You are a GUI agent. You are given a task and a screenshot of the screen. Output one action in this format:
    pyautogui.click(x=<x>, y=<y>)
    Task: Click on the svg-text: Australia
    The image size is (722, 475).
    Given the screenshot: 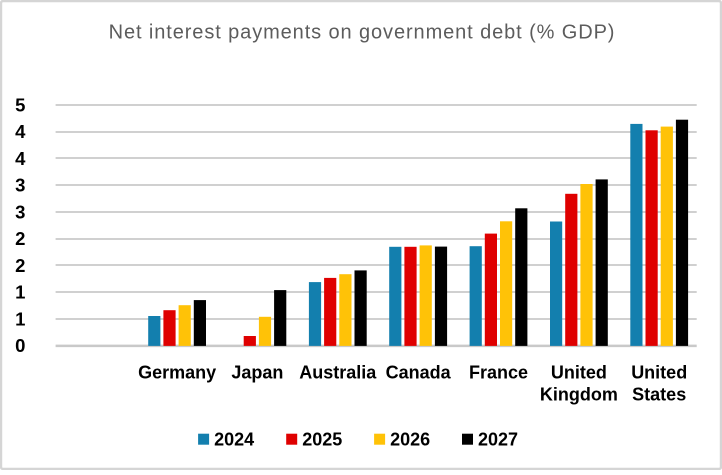 What is the action you would take?
    pyautogui.click(x=338, y=372)
    